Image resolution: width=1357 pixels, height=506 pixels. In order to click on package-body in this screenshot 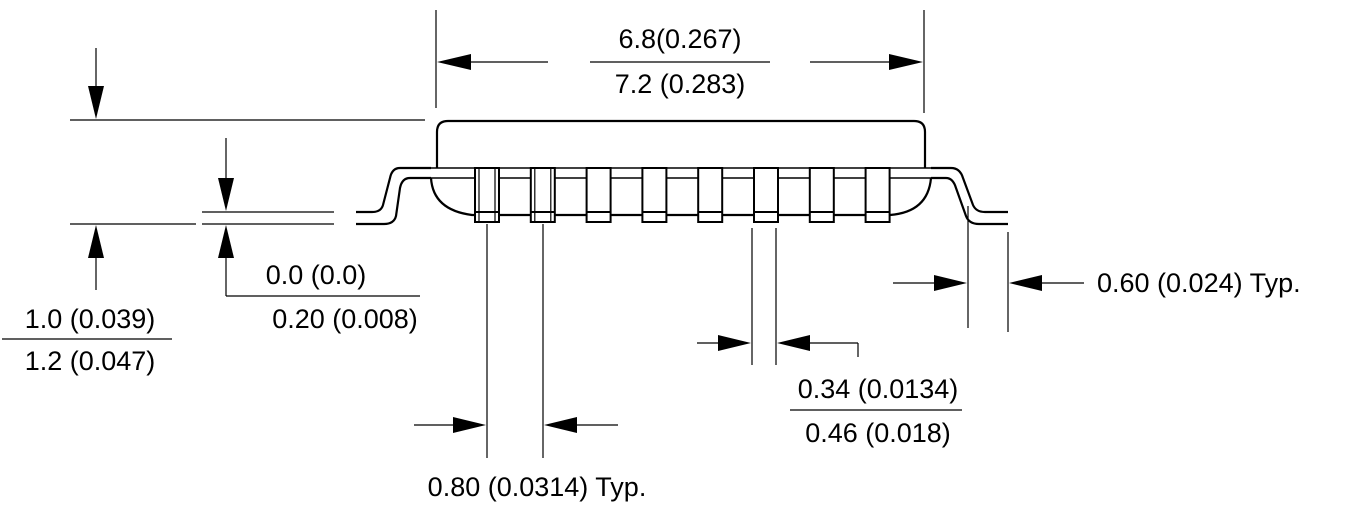, I will do `click(682, 172)`.